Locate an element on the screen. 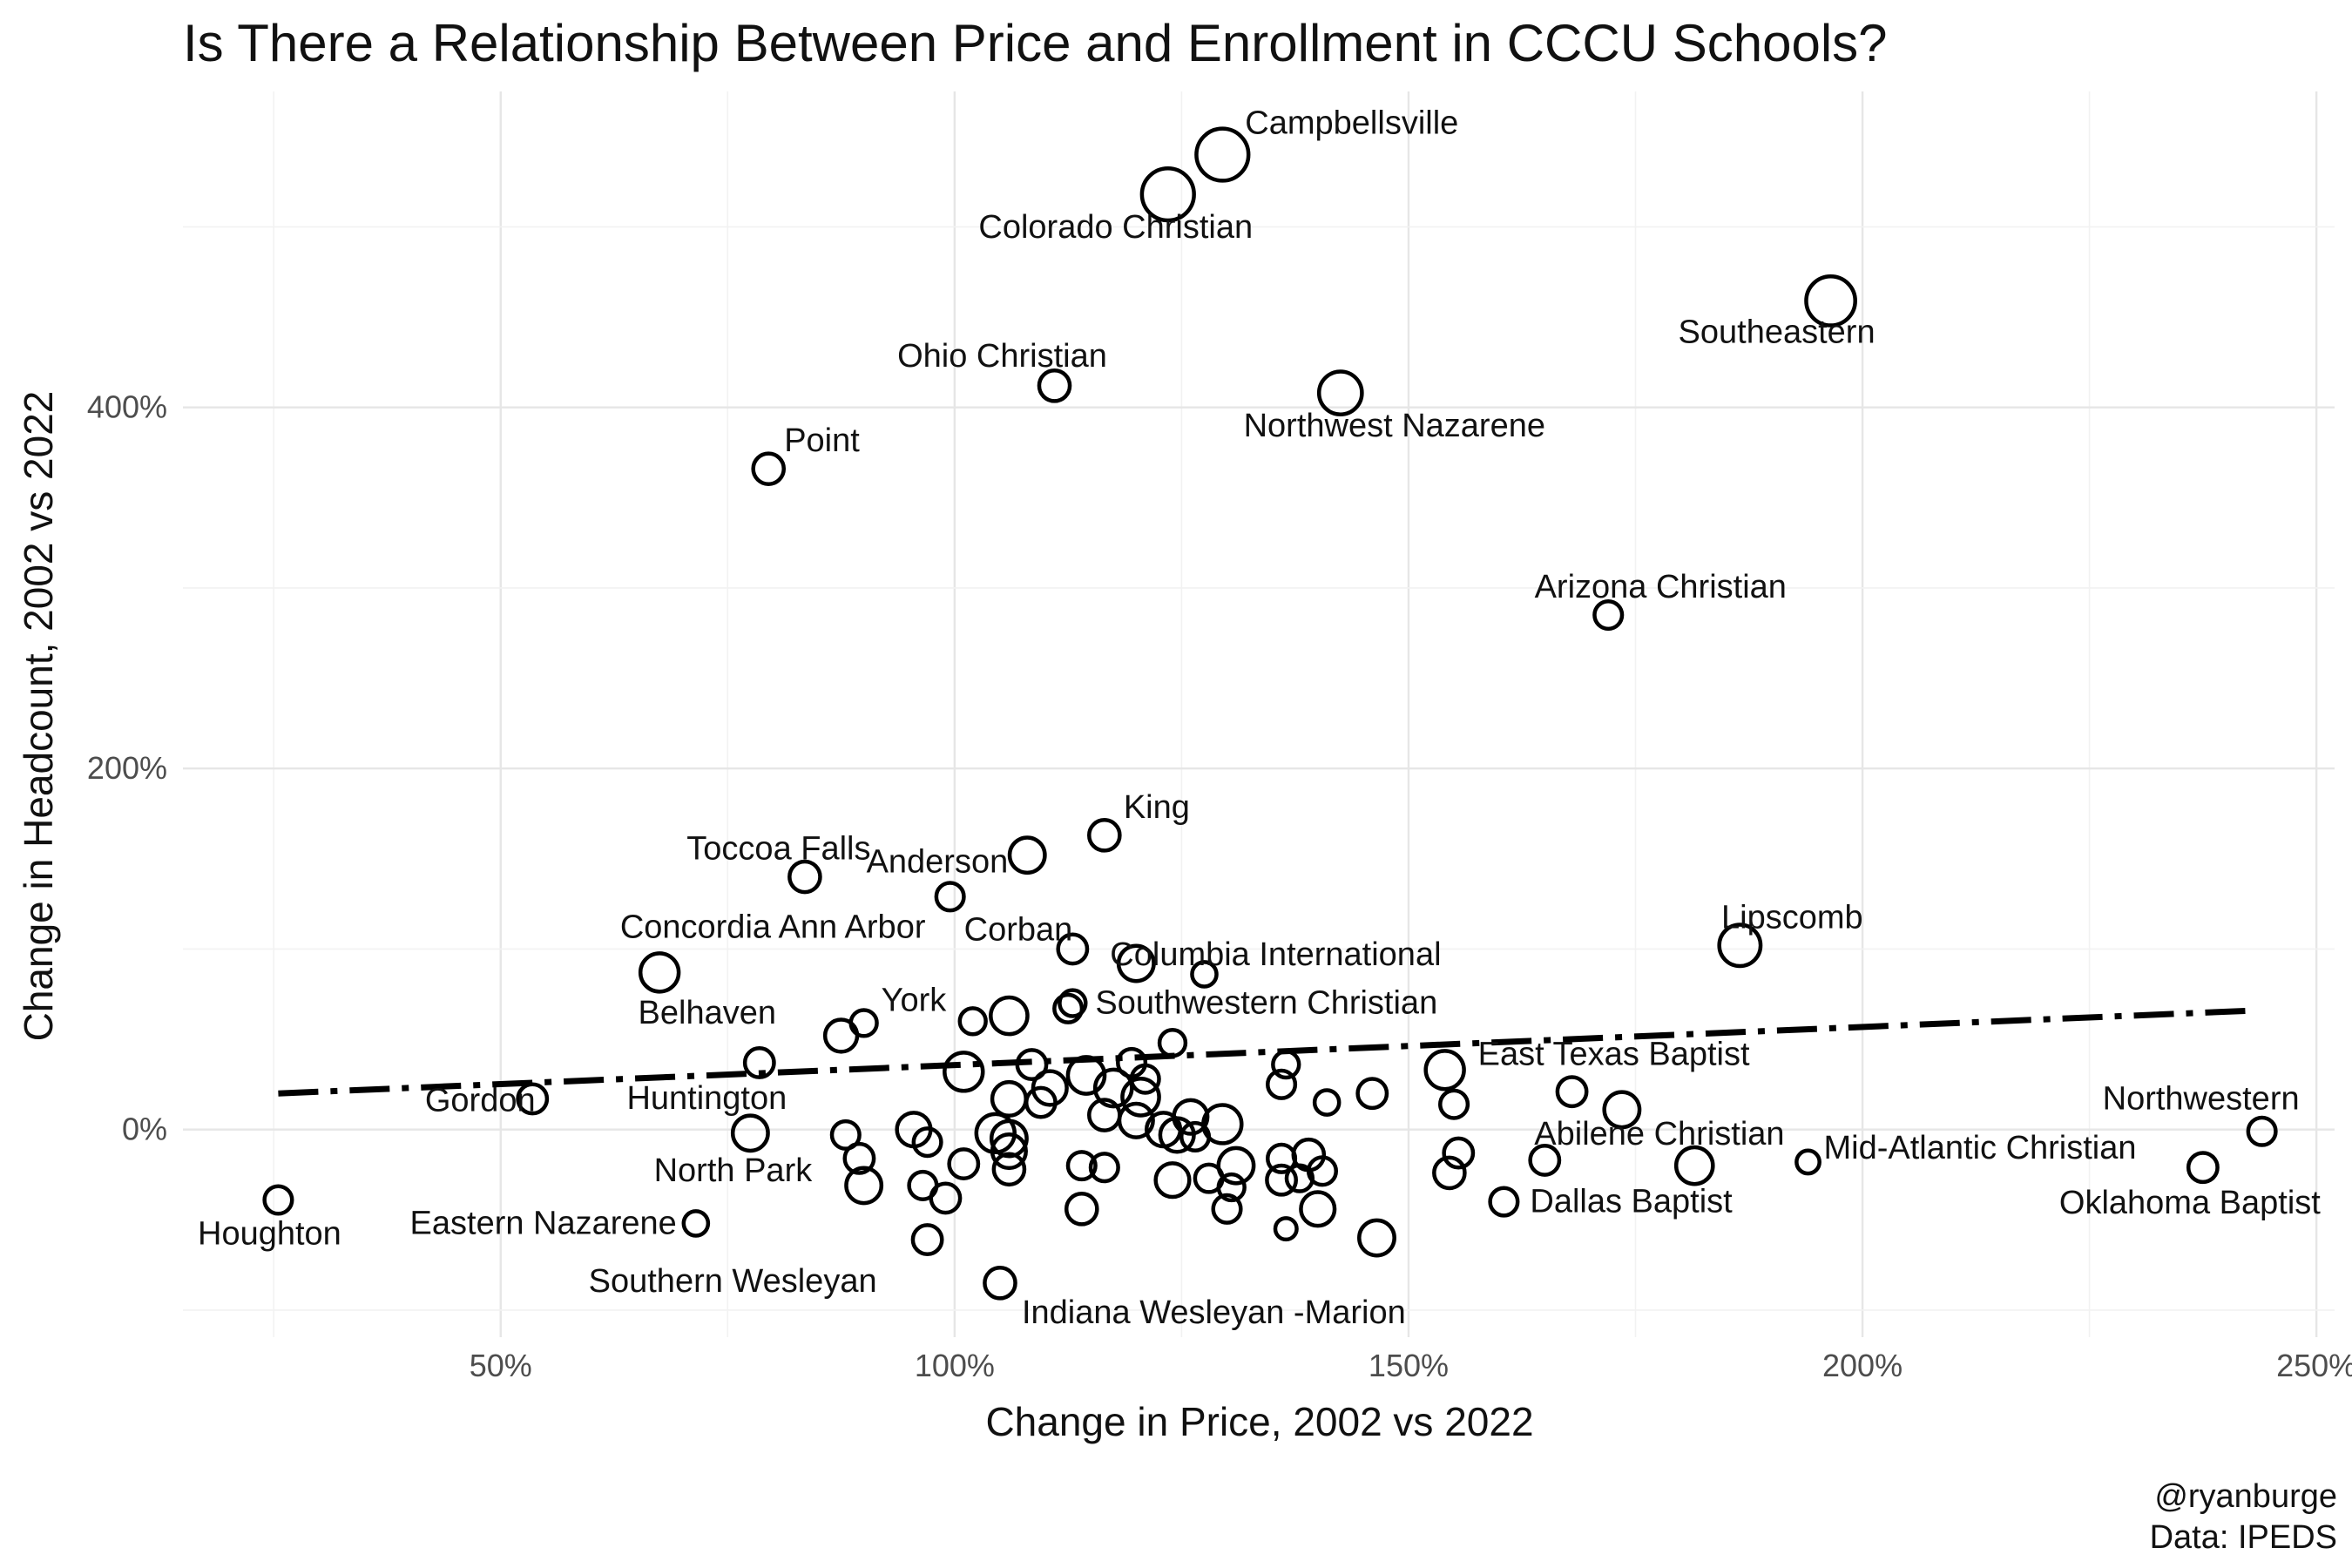  x-tick-label: 100% is located at coordinates (955, 1365).